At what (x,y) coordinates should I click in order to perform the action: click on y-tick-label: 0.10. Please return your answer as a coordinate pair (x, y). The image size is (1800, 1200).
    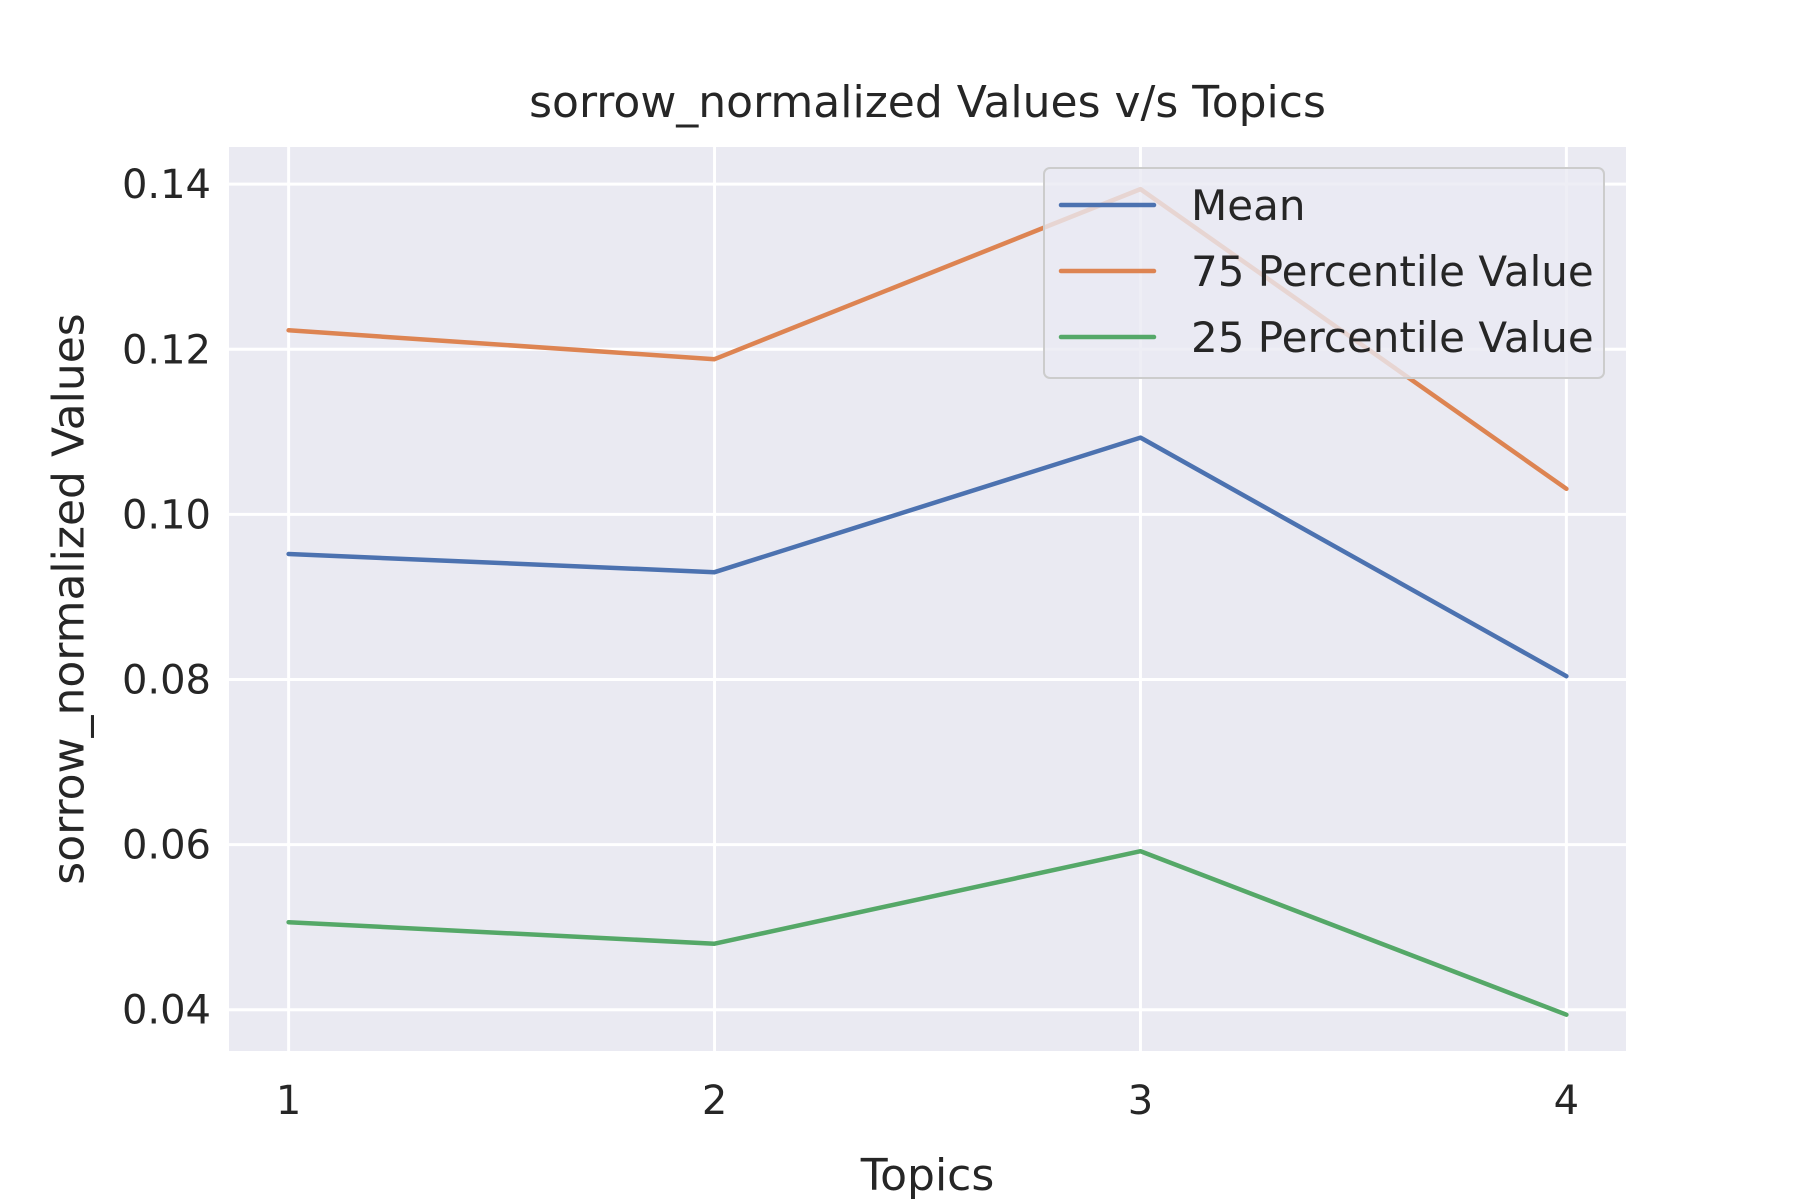
    Looking at the image, I should click on (166, 515).